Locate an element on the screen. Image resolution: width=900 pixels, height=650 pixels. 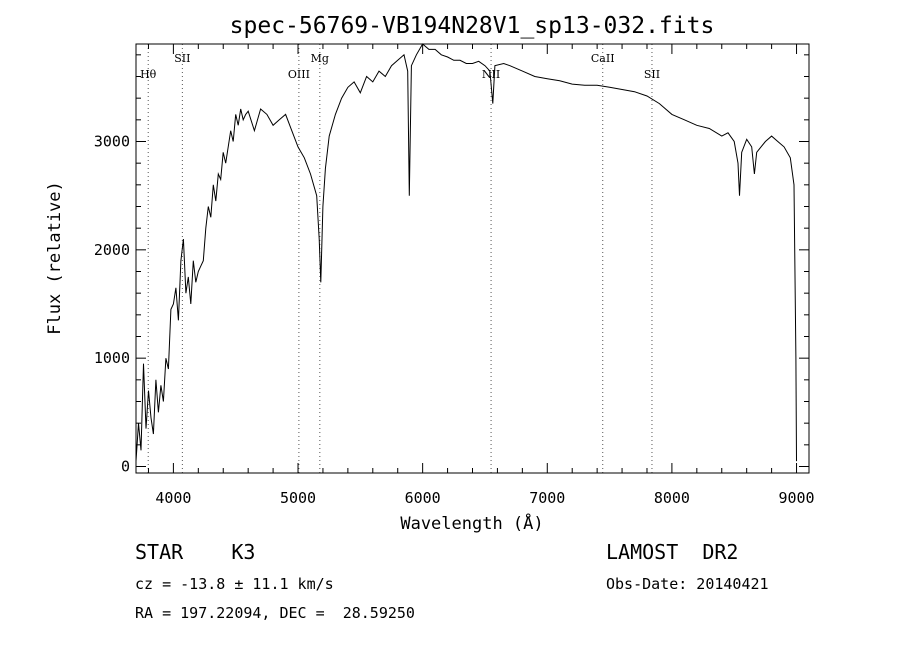
y-tick-label: 2000 is located at coordinates (112, 250).